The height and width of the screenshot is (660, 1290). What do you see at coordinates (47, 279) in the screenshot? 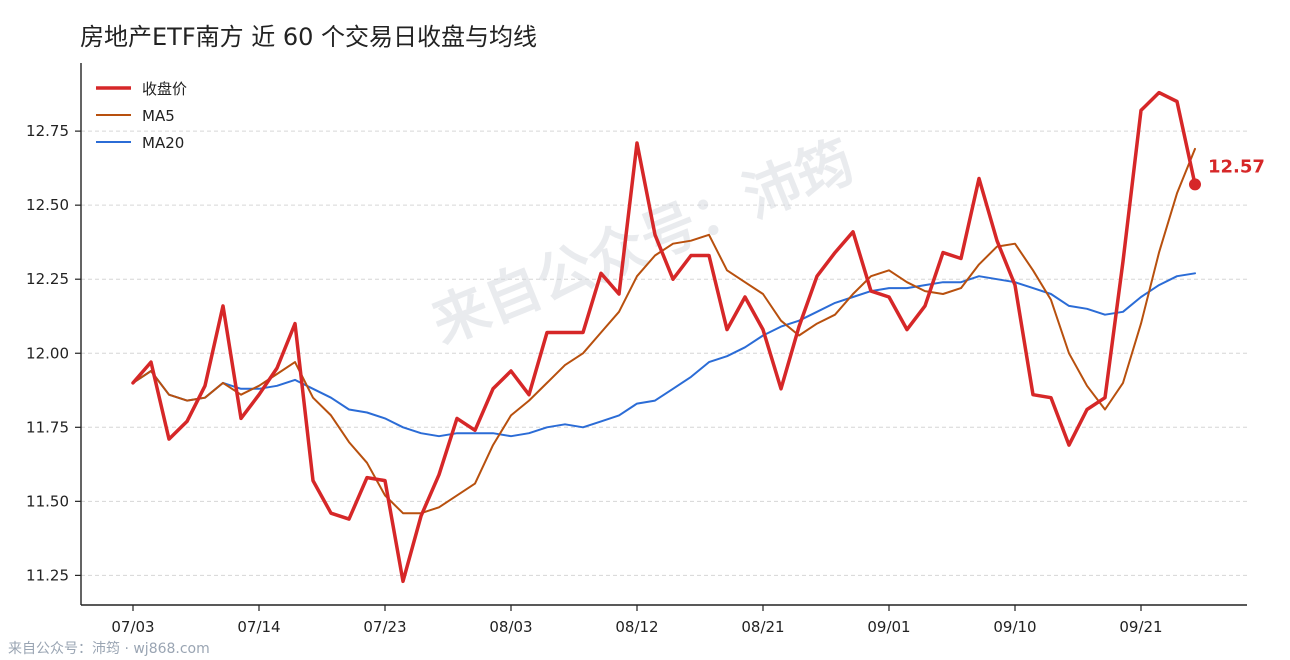
I see `y-tick-label: 12.25` at bounding box center [47, 279].